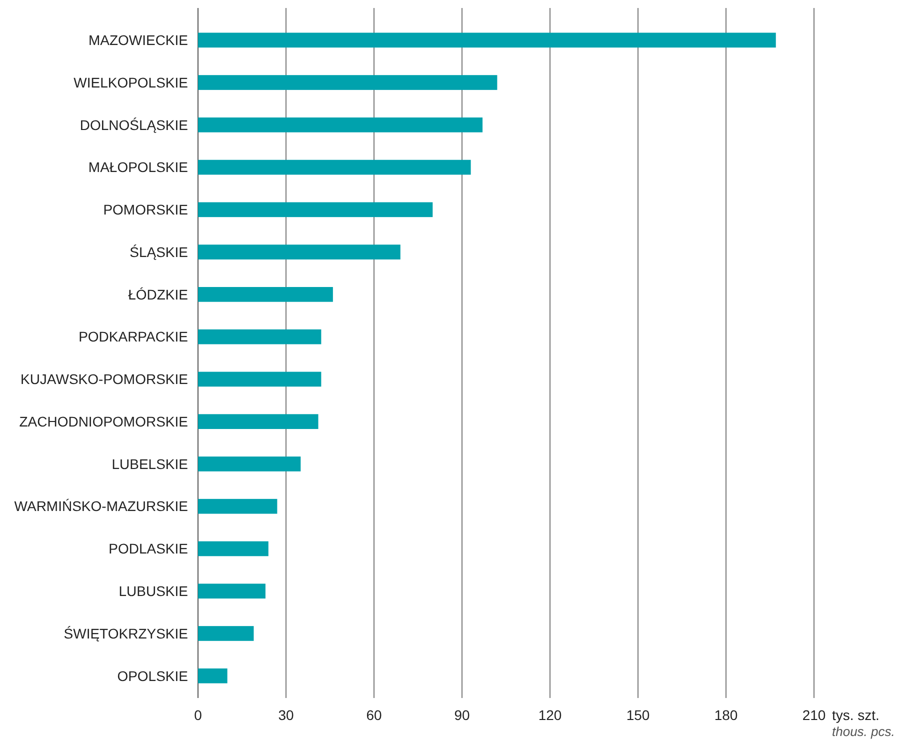 The width and height of the screenshot is (912, 756). Describe the element at coordinates (159, 252) in the screenshot. I see `y-tick-label: ŚLĄSKIE` at that location.